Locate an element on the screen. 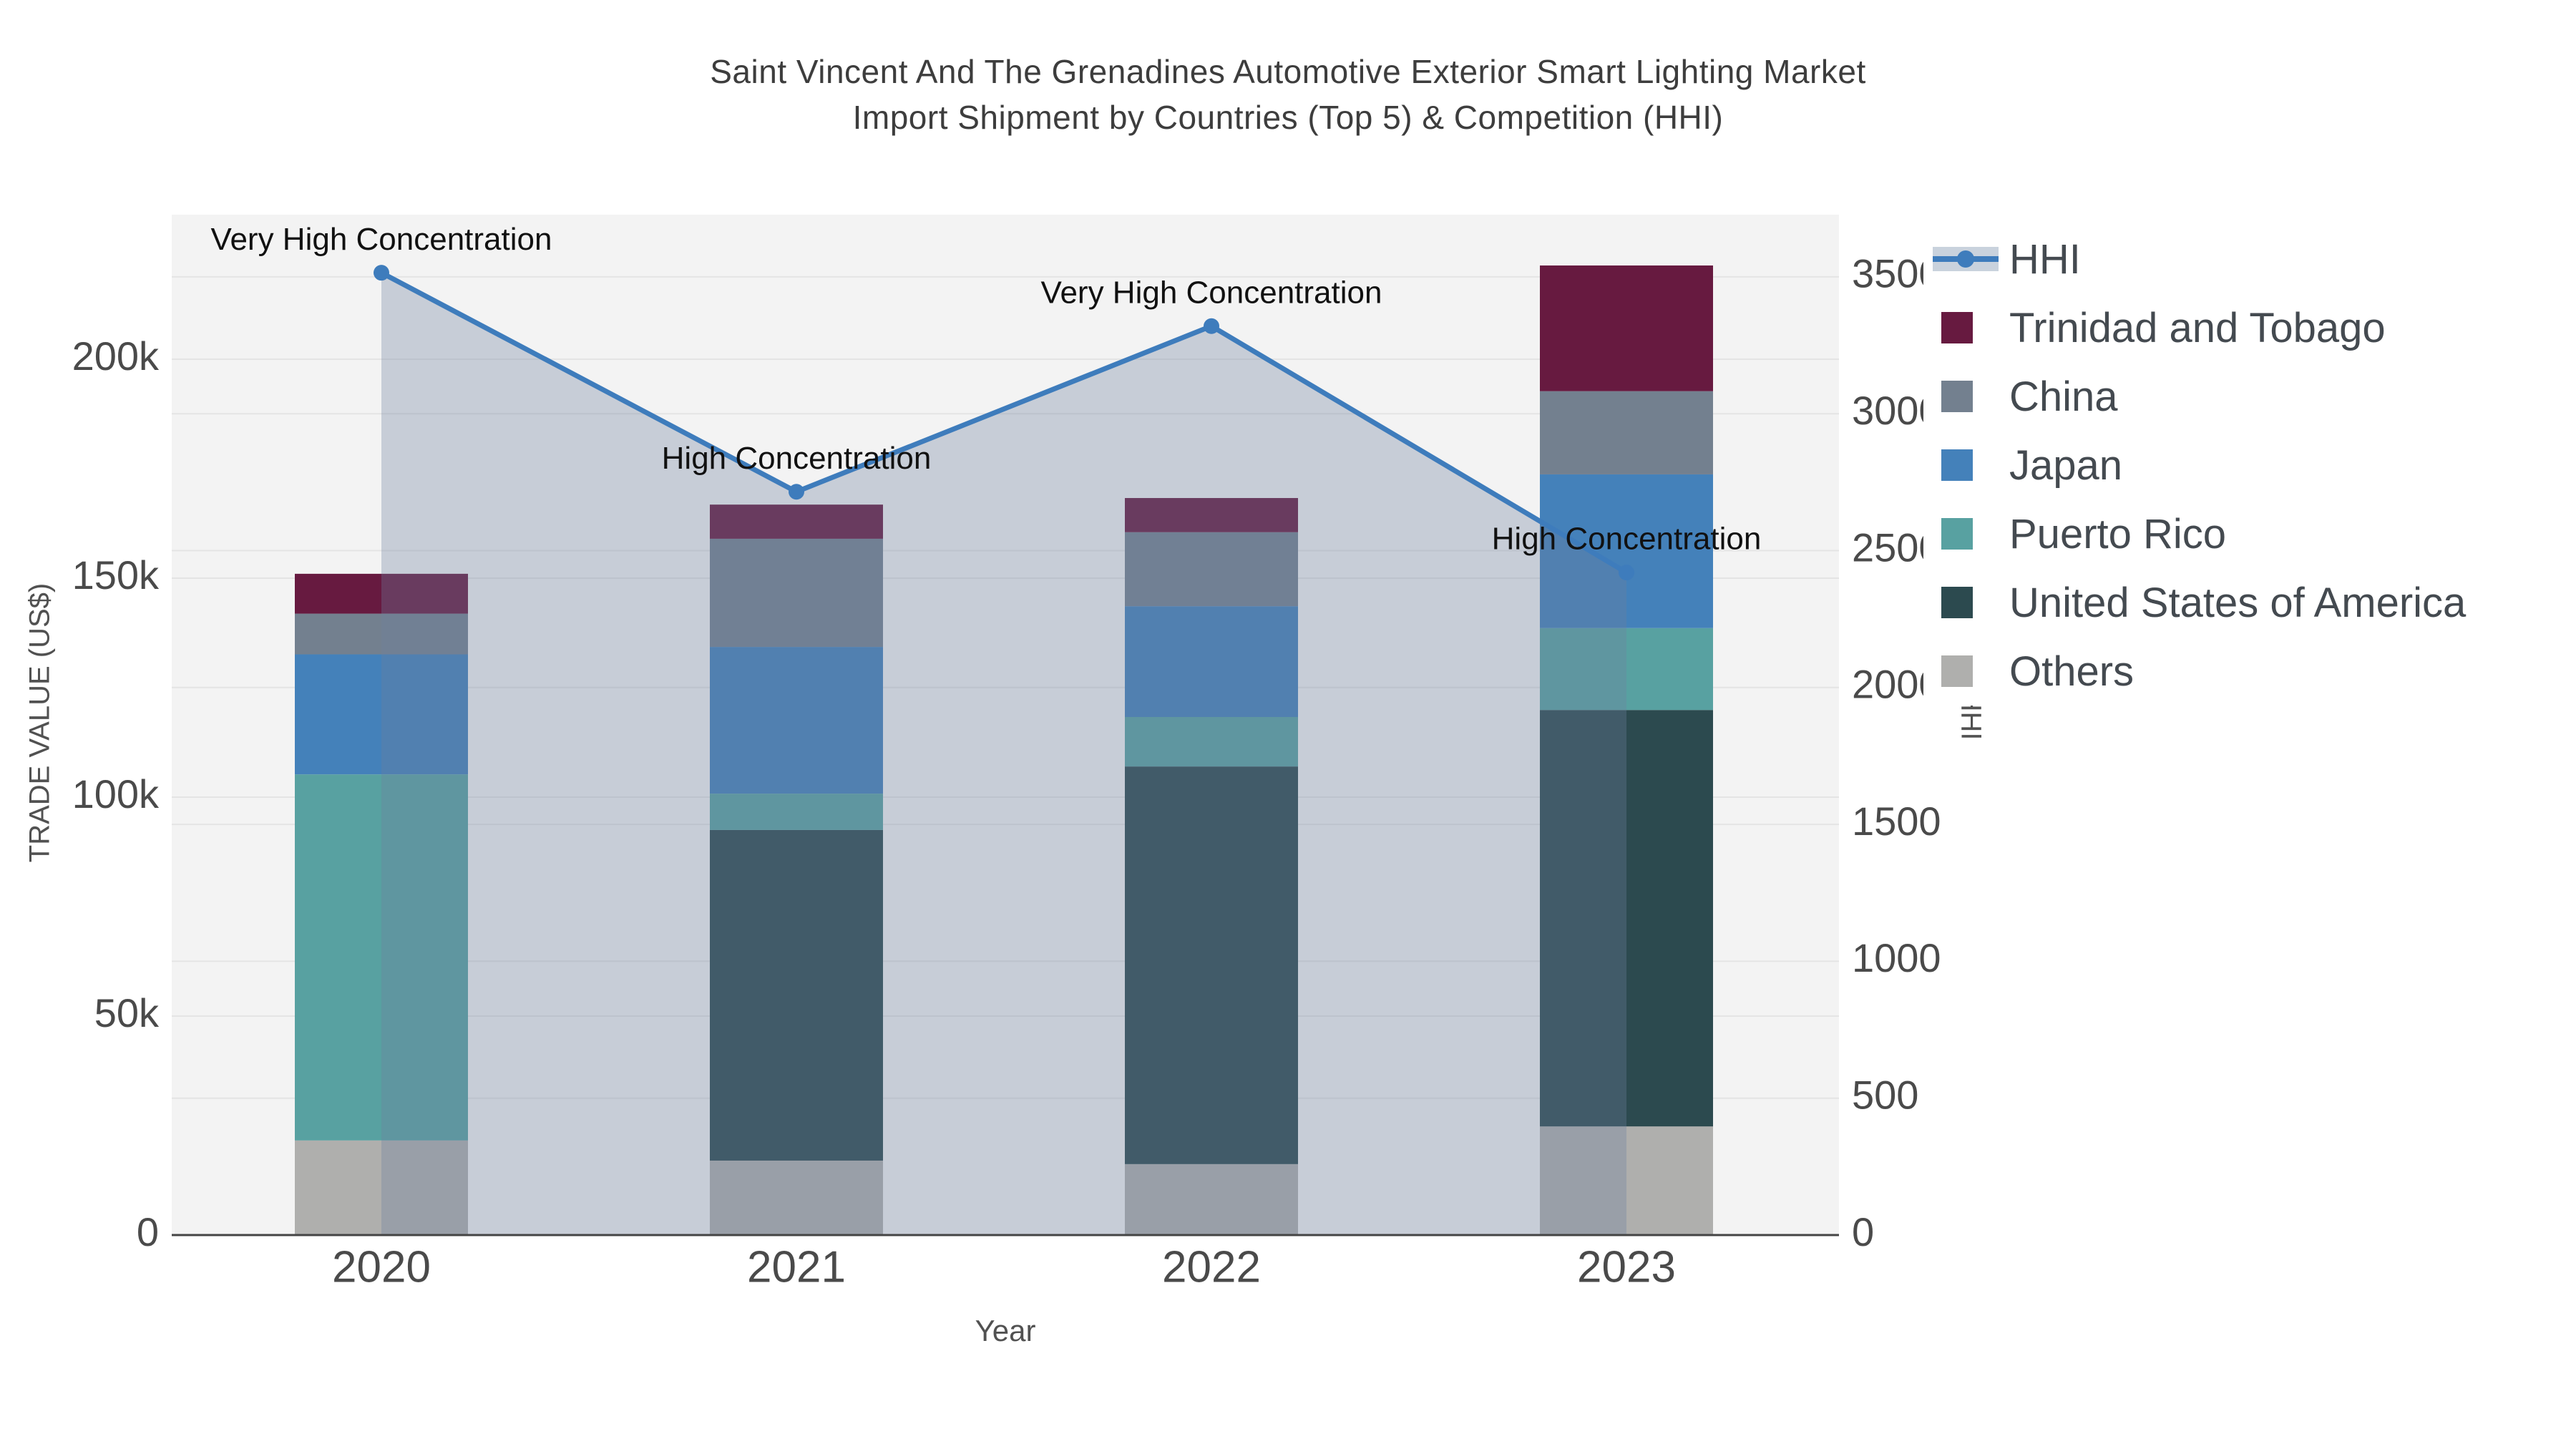 This screenshot has height=1449, width=2576. legend-swatch-united-states-of-america is located at coordinates (1957, 602).